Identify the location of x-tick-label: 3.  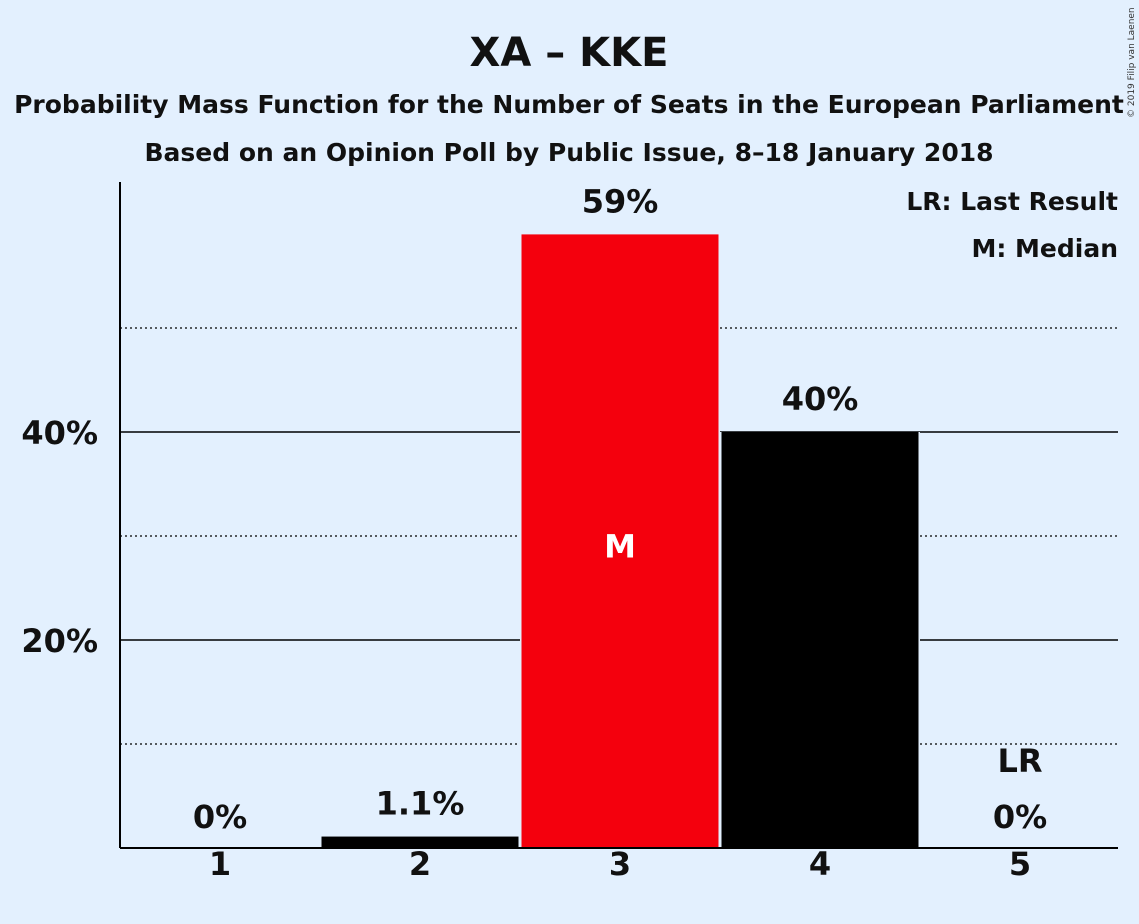
(620, 864).